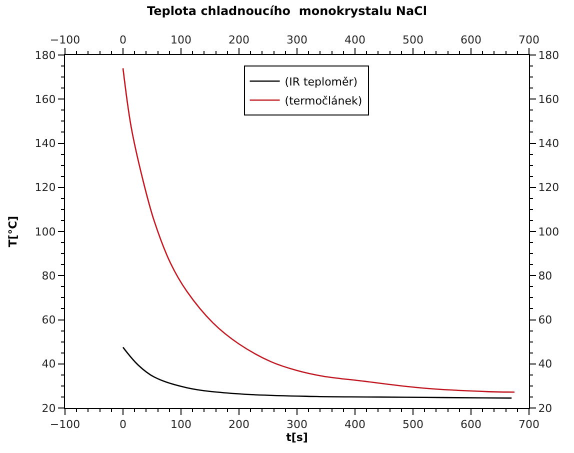 This screenshot has width=574, height=453. Describe the element at coordinates (49, 408) in the screenshot. I see `y-tick-label: 20` at that location.